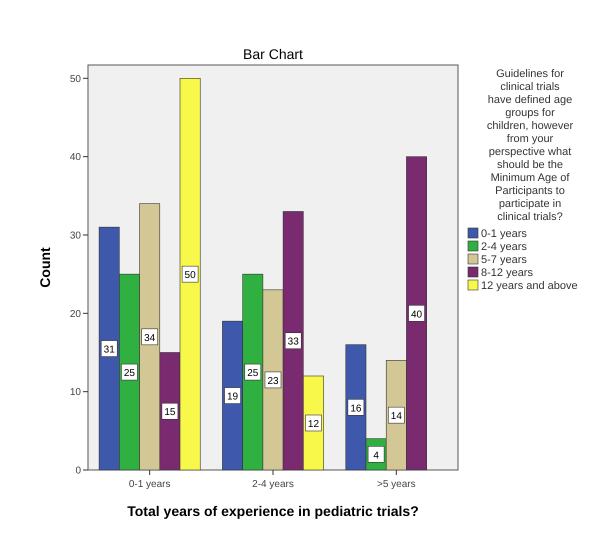  I want to click on x-tick-label: 2-4 years, so click(273, 484).